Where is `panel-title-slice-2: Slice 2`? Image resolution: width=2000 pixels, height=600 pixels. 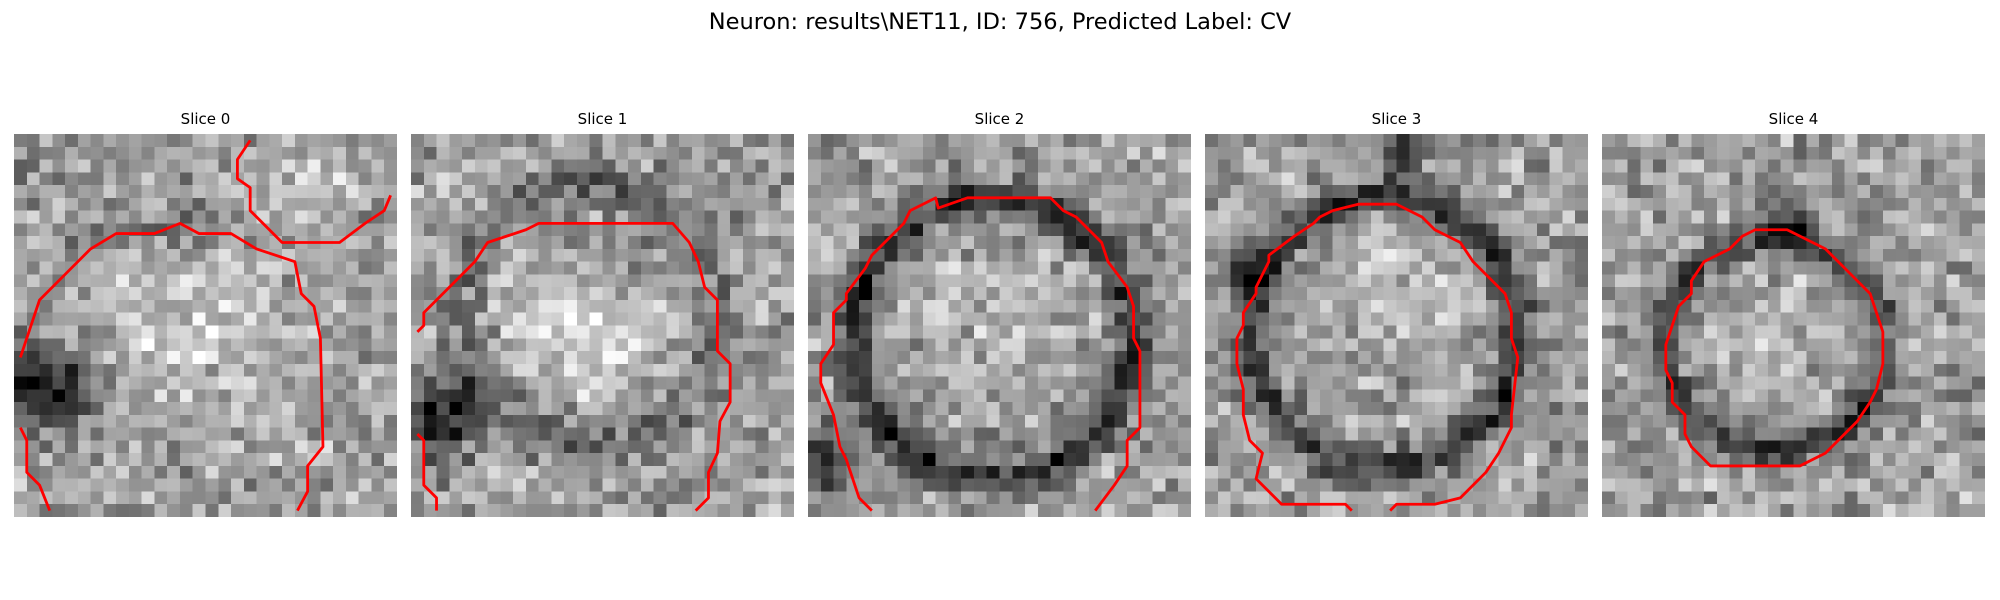
panel-title-slice-2: Slice 2 is located at coordinates (999, 119).